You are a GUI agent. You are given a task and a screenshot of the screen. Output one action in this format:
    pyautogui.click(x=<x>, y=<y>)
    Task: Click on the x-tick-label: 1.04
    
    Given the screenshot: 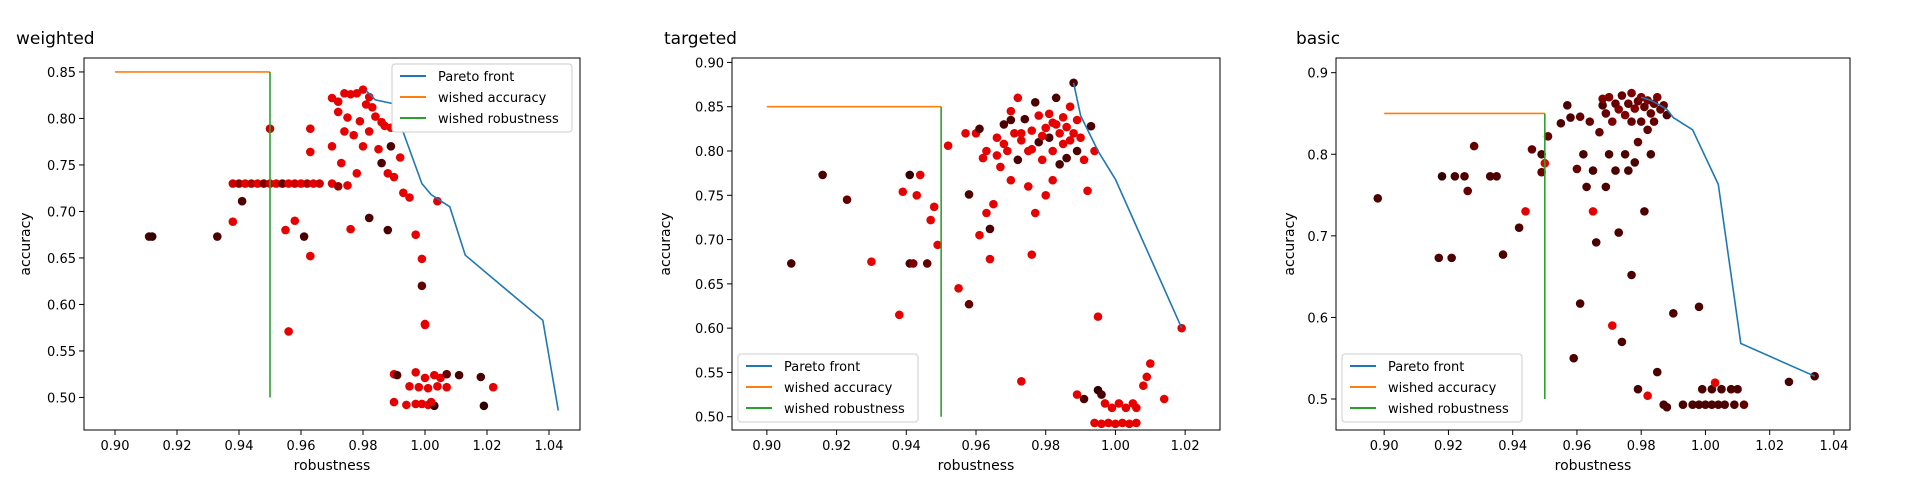 What is the action you would take?
    pyautogui.click(x=549, y=446)
    